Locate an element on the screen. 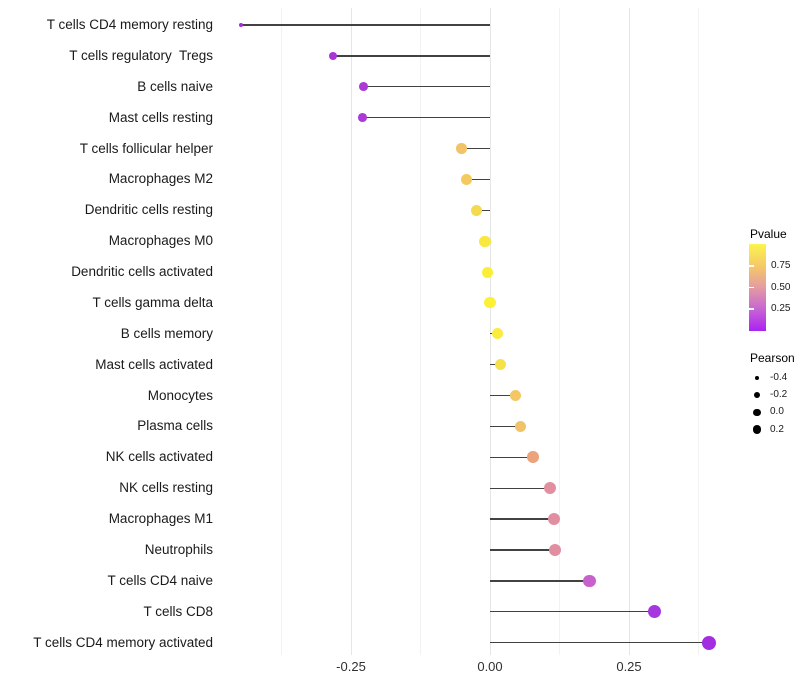  category-label: B cells memory is located at coordinates (166, 333).